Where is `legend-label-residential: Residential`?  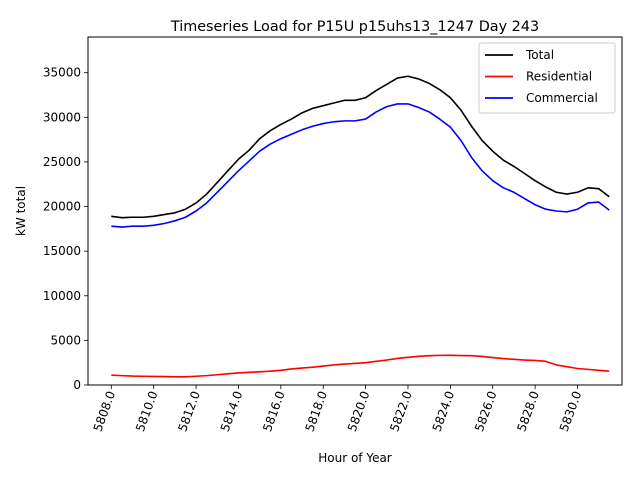 legend-label-residential: Residential is located at coordinates (559, 77).